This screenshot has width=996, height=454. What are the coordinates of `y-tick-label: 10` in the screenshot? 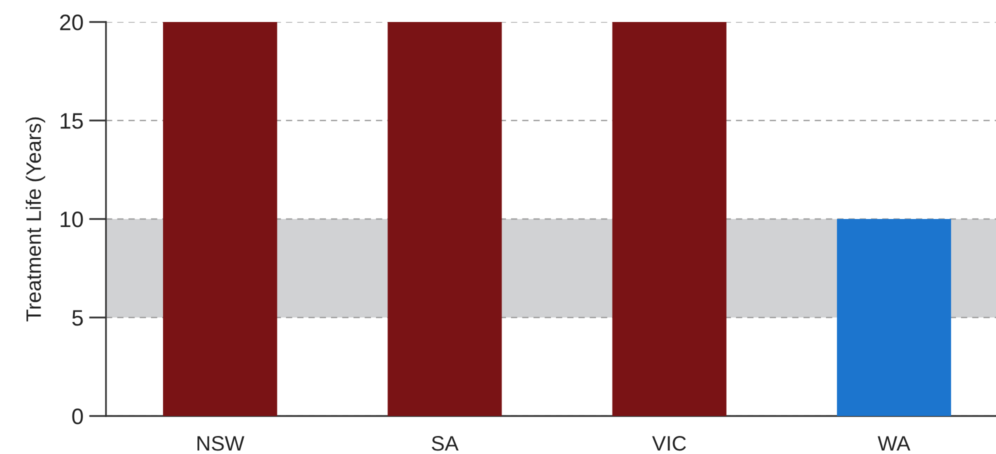 It's located at (71, 220).